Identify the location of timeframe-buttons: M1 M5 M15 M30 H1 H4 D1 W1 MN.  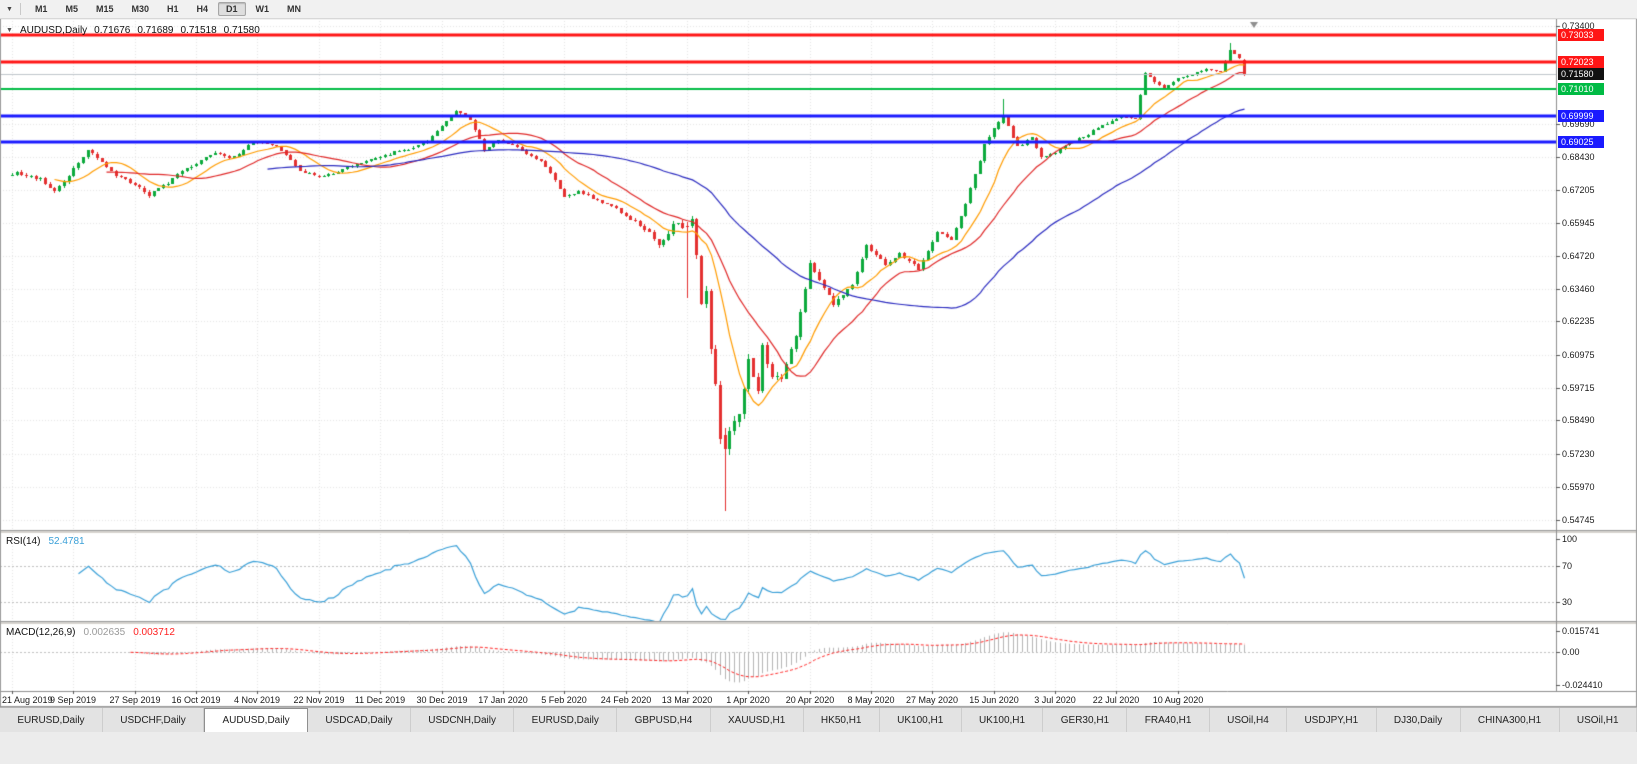
(168, 9).